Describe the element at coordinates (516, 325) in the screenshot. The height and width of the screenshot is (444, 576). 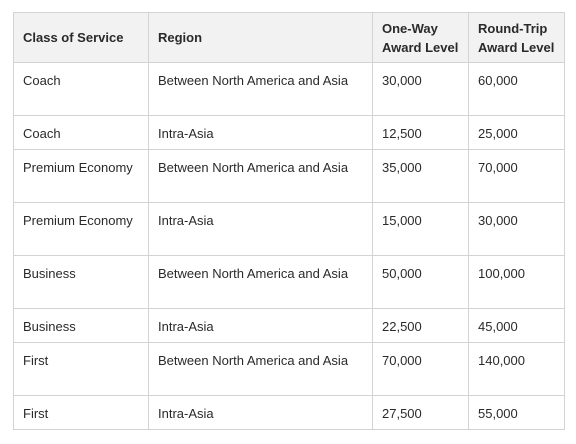
I see `cell-round-trip: 45,000` at that location.